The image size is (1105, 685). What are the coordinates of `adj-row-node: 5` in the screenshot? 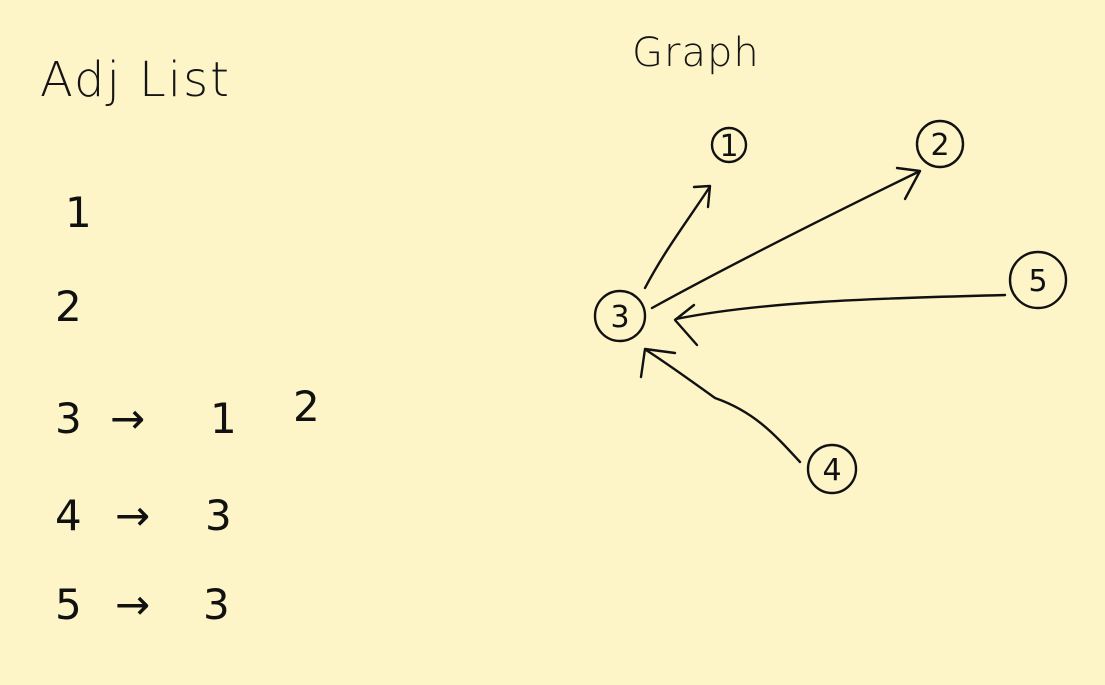 It's located at (68, 604).